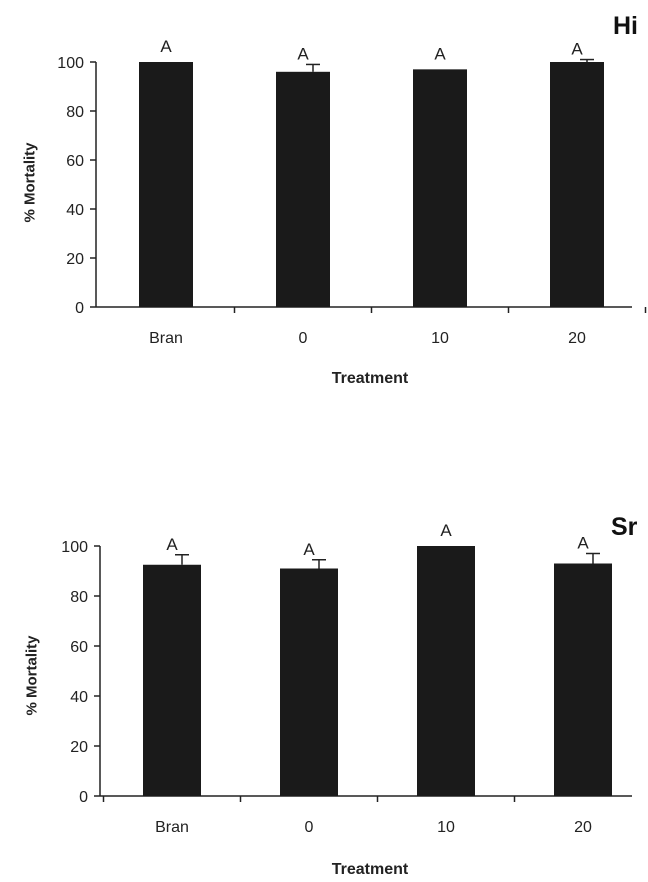 This screenshot has width=648, height=882. I want to click on panel-tag: Sr, so click(624, 527).